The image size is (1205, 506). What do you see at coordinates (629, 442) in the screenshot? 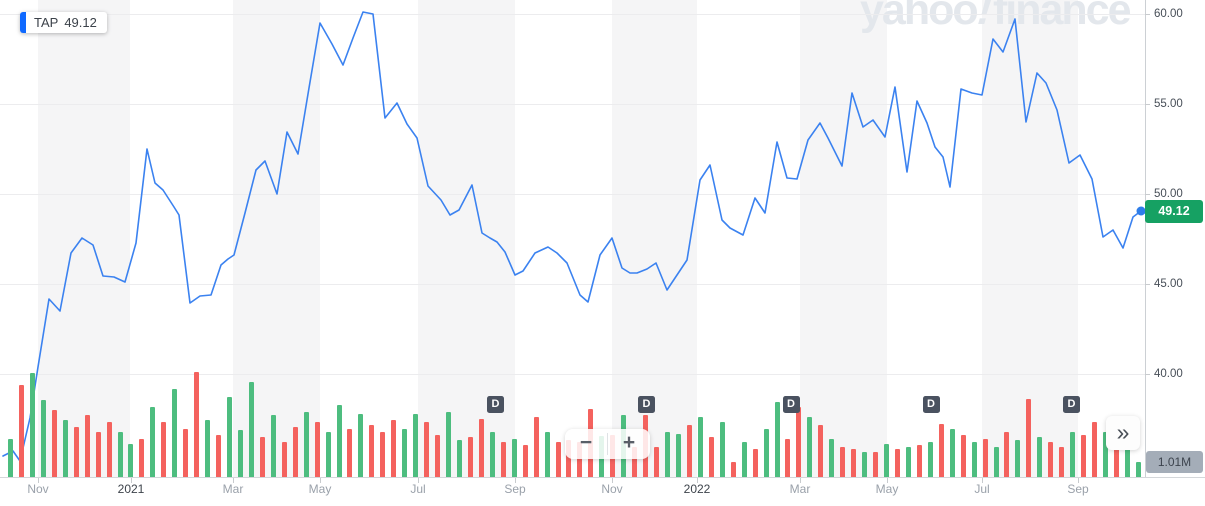
I see `zoom-in-button: +` at bounding box center [629, 442].